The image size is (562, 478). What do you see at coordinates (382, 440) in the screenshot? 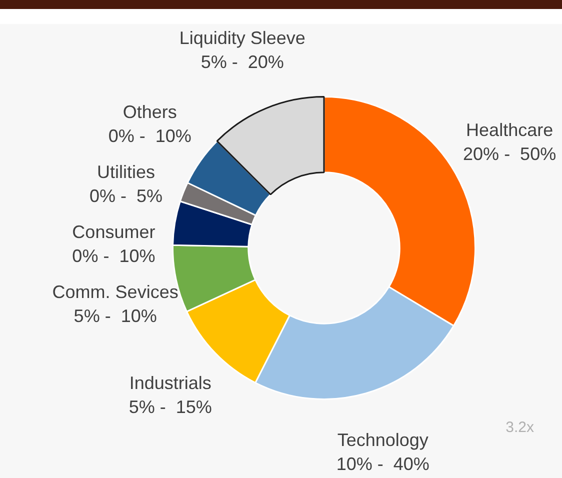
I see `slice-label: Technology` at bounding box center [382, 440].